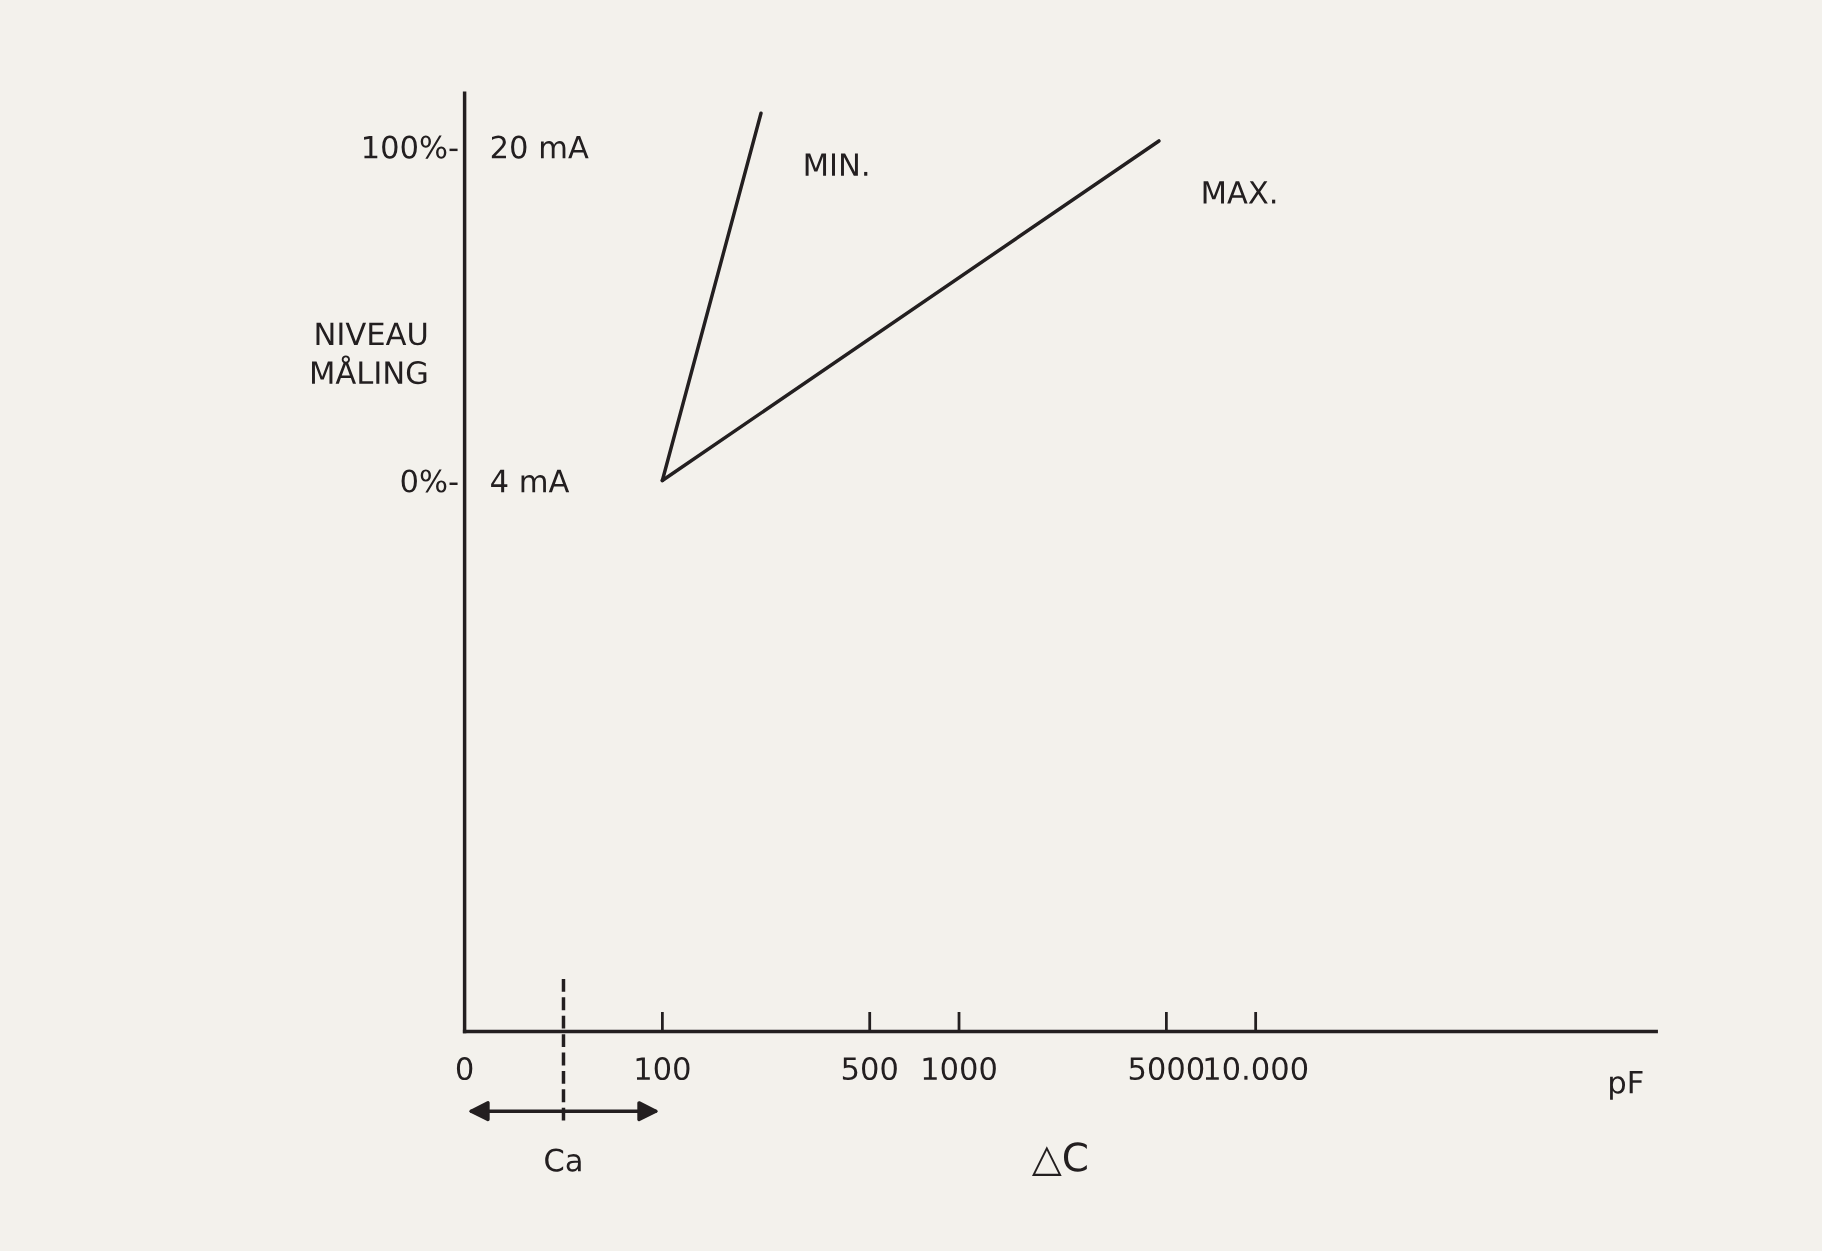  I want to click on x-tick-label: 0, so click(464, 1068).